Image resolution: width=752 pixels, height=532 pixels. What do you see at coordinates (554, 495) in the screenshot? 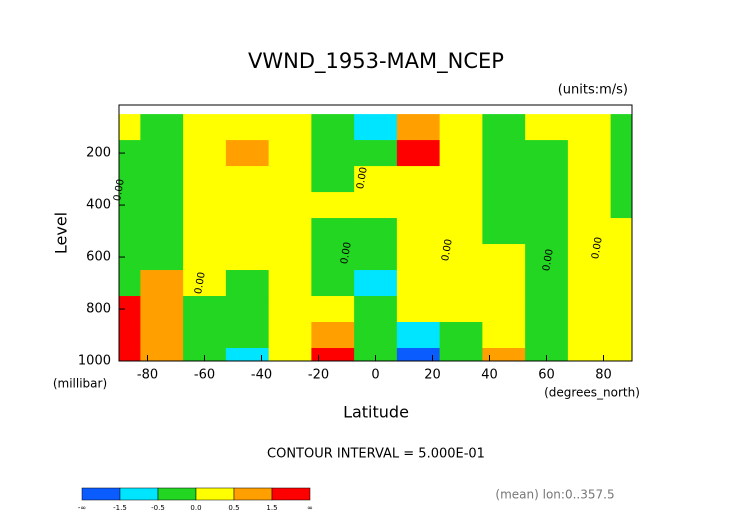
I see `note: (mean) lon:0..357.5` at bounding box center [554, 495].